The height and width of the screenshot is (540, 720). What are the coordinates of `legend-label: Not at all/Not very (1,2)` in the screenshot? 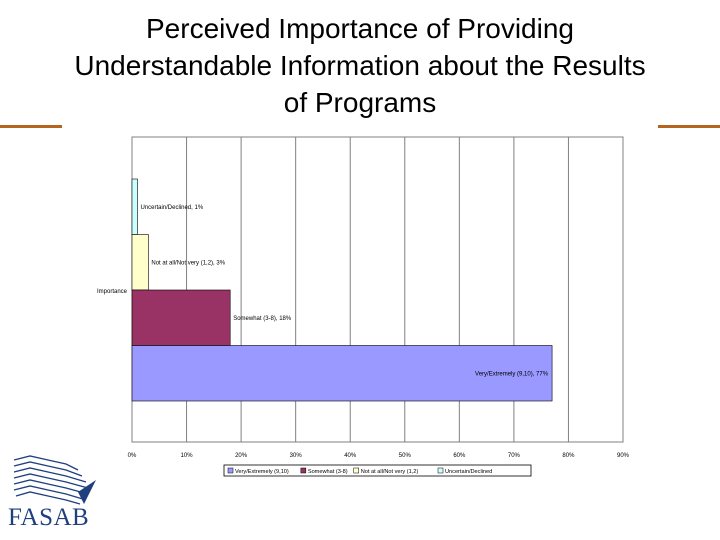 It's located at (390, 472).